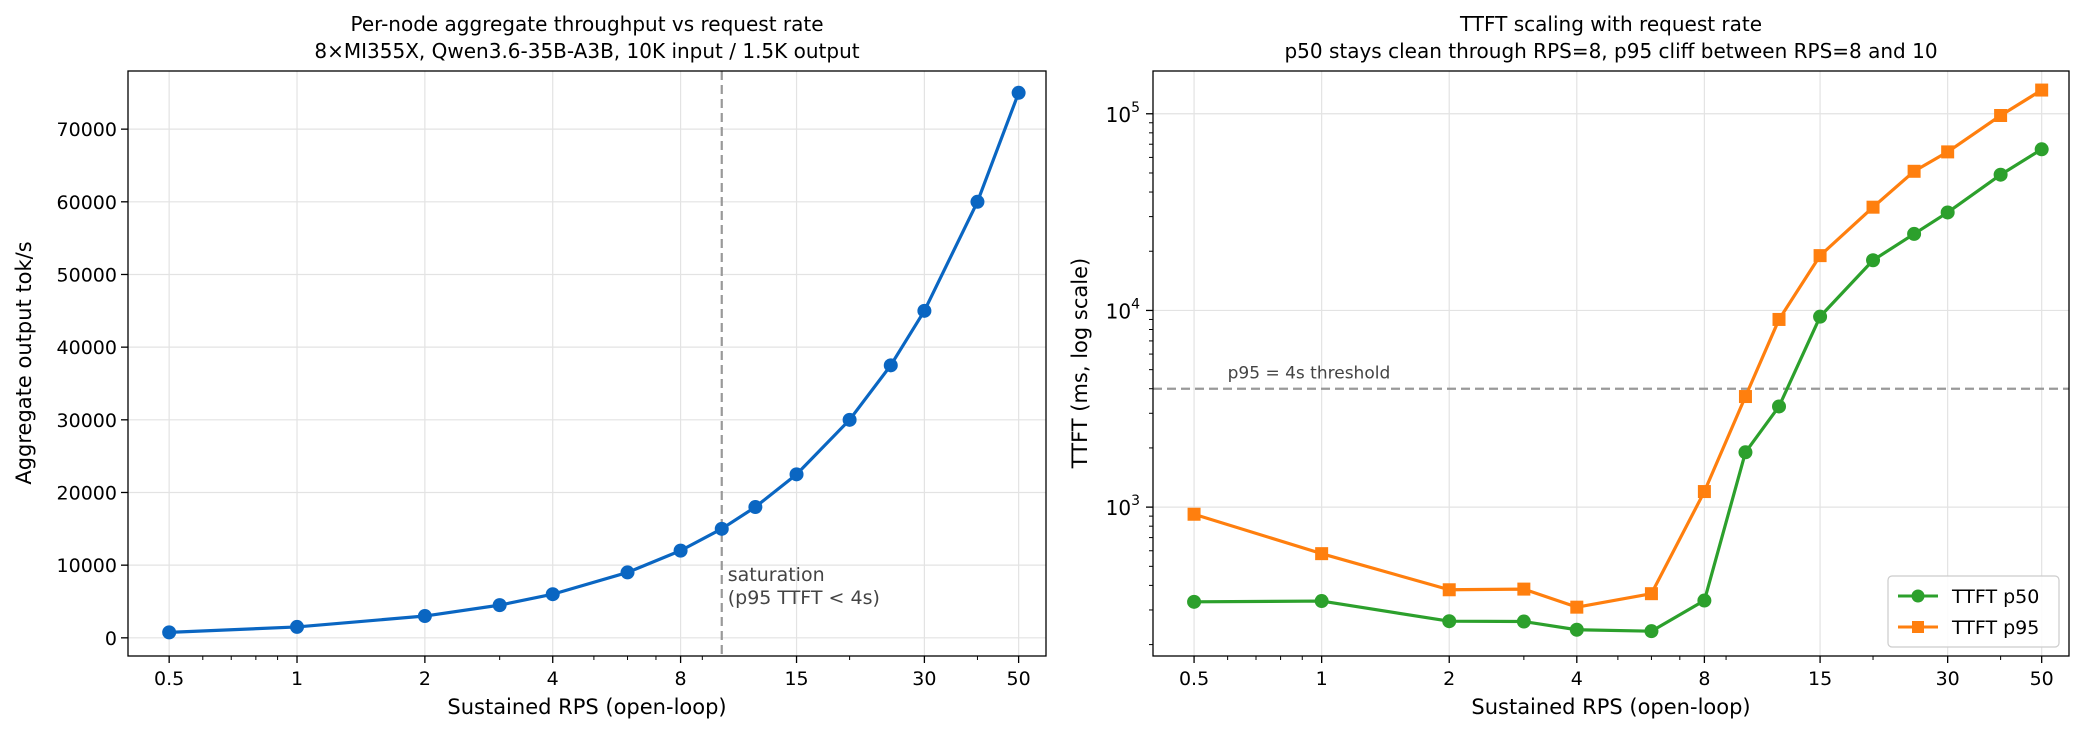 The width and height of the screenshot is (2086, 735). What do you see at coordinates (24, 362) in the screenshot?
I see `y-axis-label-left: Aggregate output tok/s` at bounding box center [24, 362].